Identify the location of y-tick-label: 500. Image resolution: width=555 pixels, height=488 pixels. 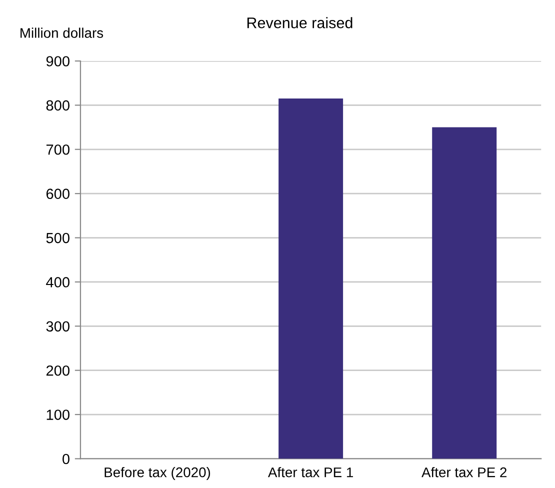
(58, 238).